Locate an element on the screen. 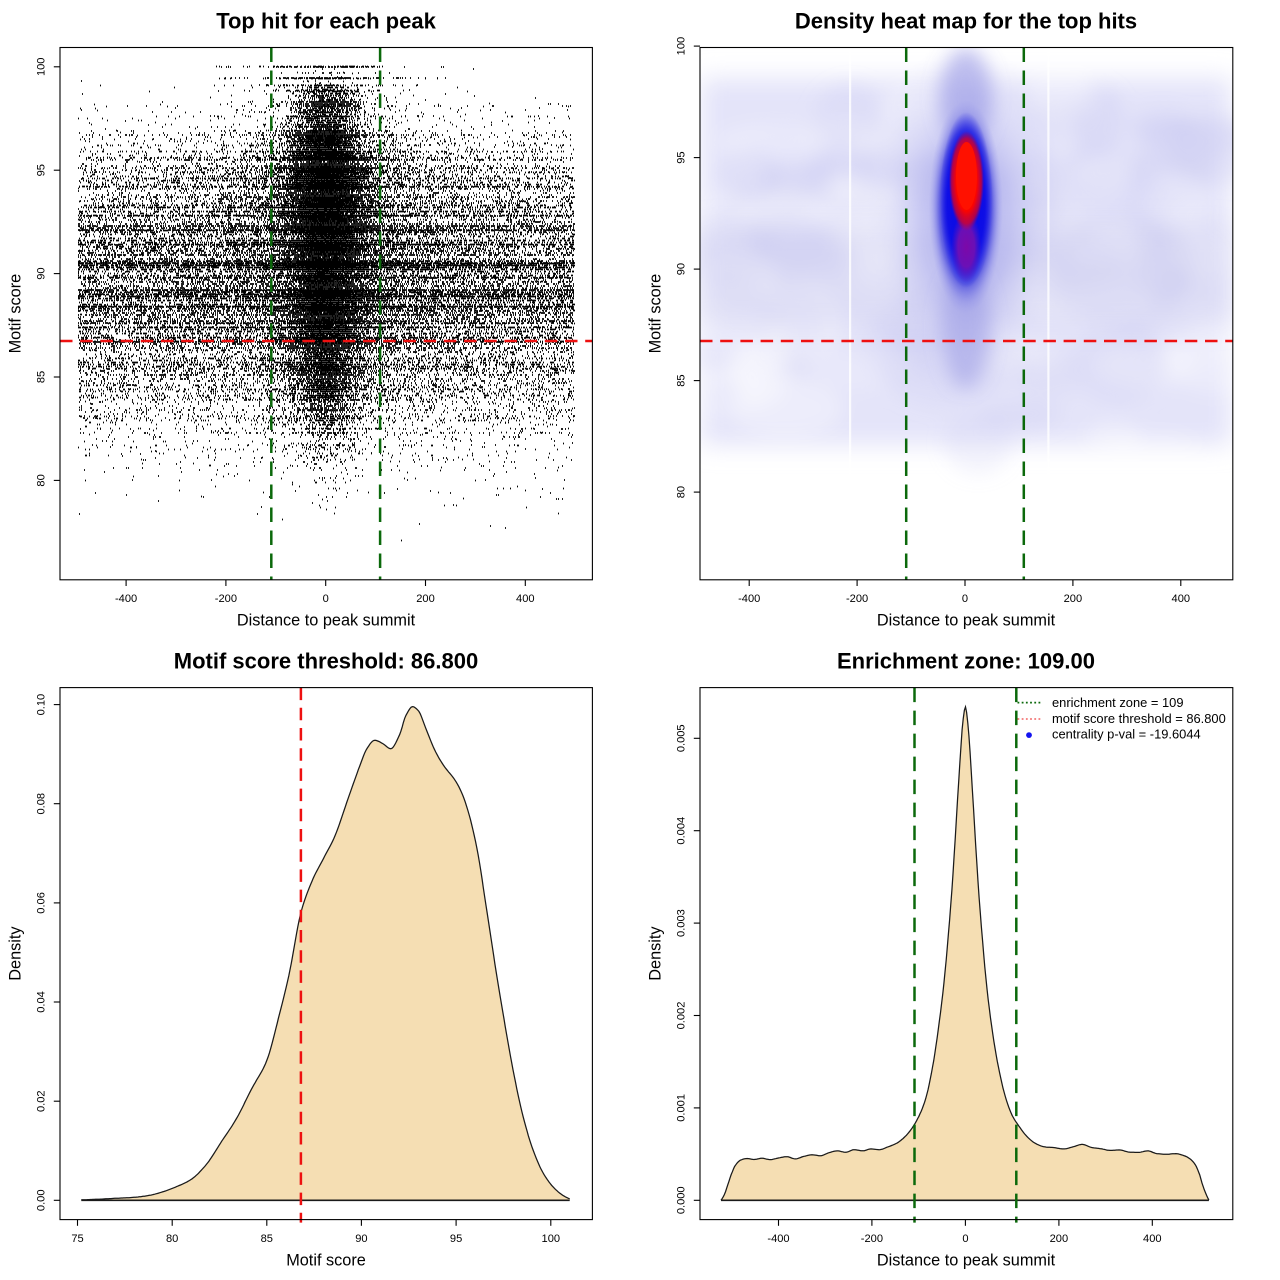  svg-text: 0.004 is located at coordinates (682, 831).